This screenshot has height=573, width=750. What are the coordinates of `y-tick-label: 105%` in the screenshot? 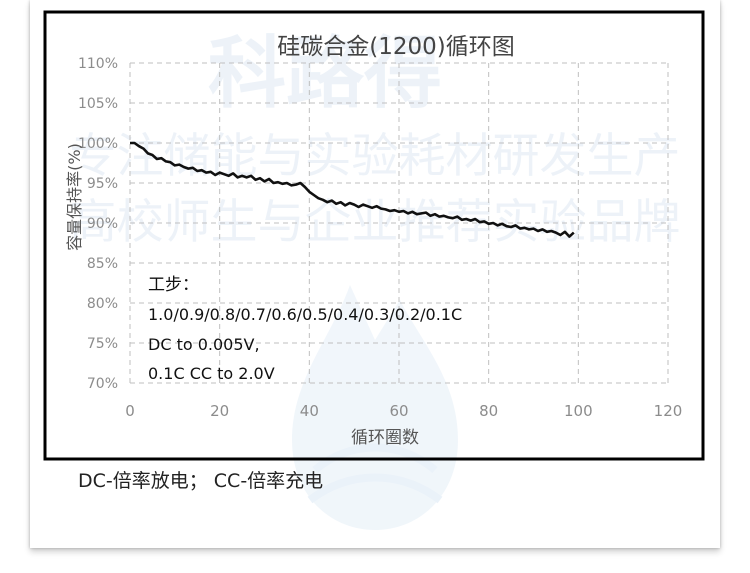 It's located at (98, 104).